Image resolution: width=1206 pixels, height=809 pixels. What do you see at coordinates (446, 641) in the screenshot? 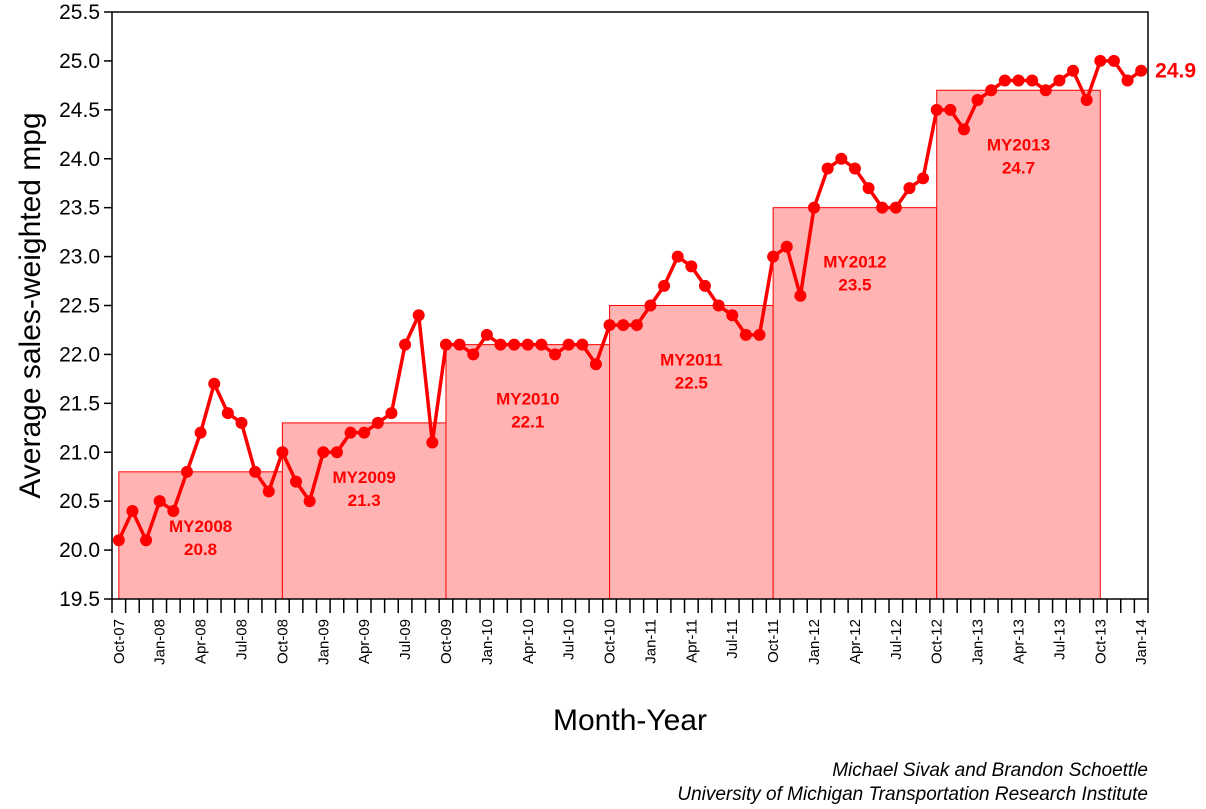
I see `x-tick-label: Oct-09` at bounding box center [446, 641].